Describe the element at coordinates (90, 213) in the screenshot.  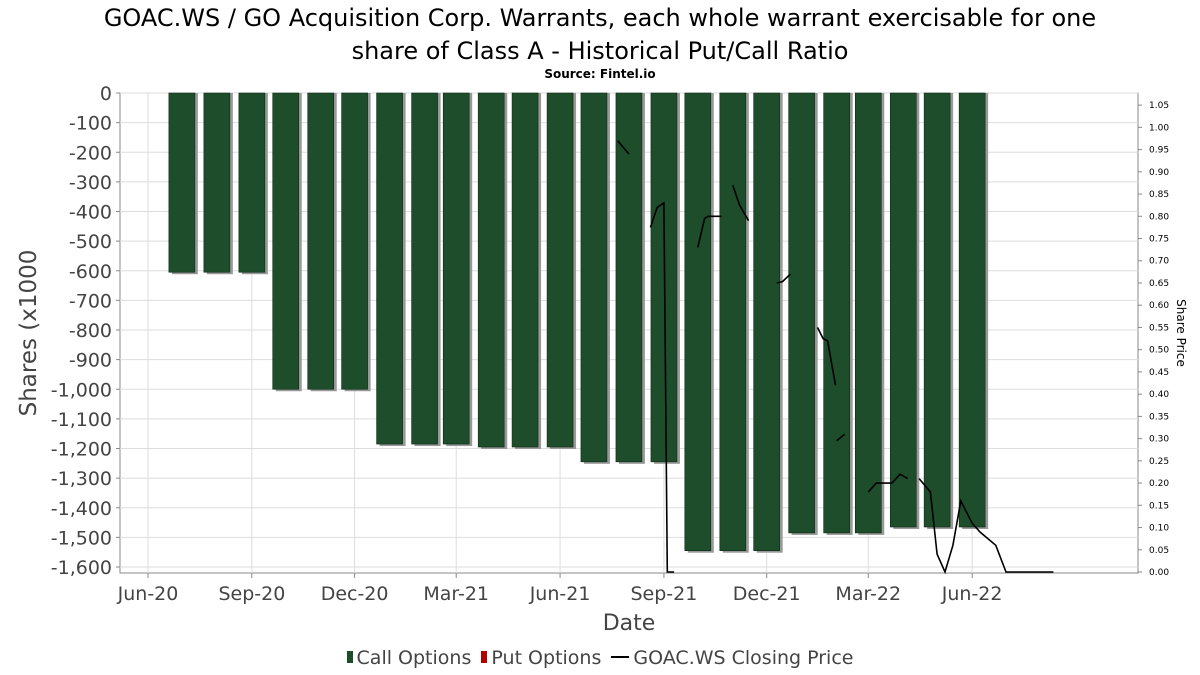
I see `y-tick-label: -400` at that location.